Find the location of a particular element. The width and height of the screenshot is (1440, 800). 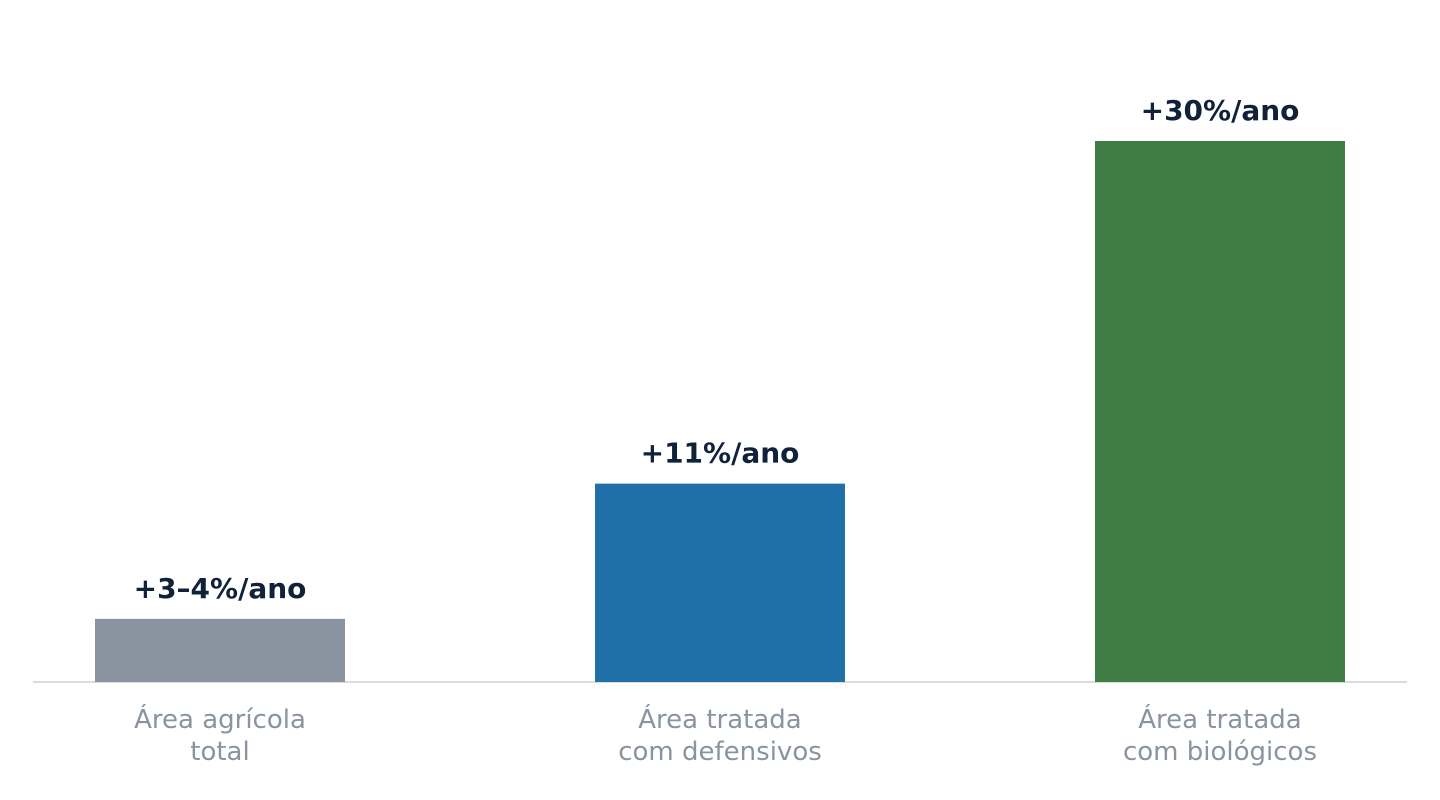

value-label: +11%/ano is located at coordinates (720, 453).